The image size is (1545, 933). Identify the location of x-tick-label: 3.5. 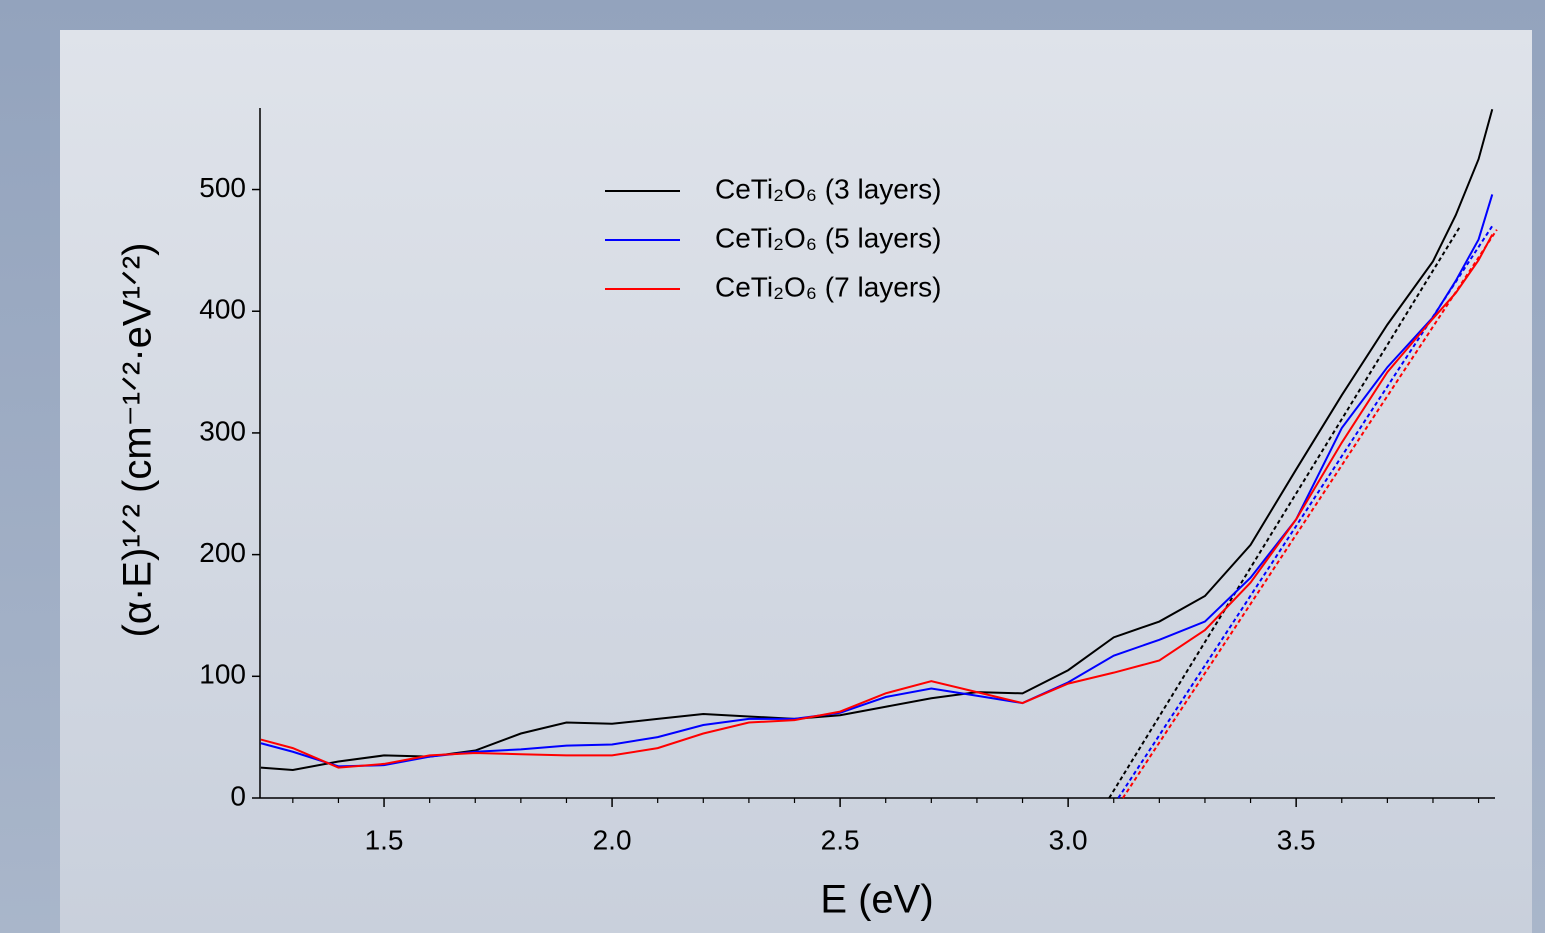
(1296, 839).